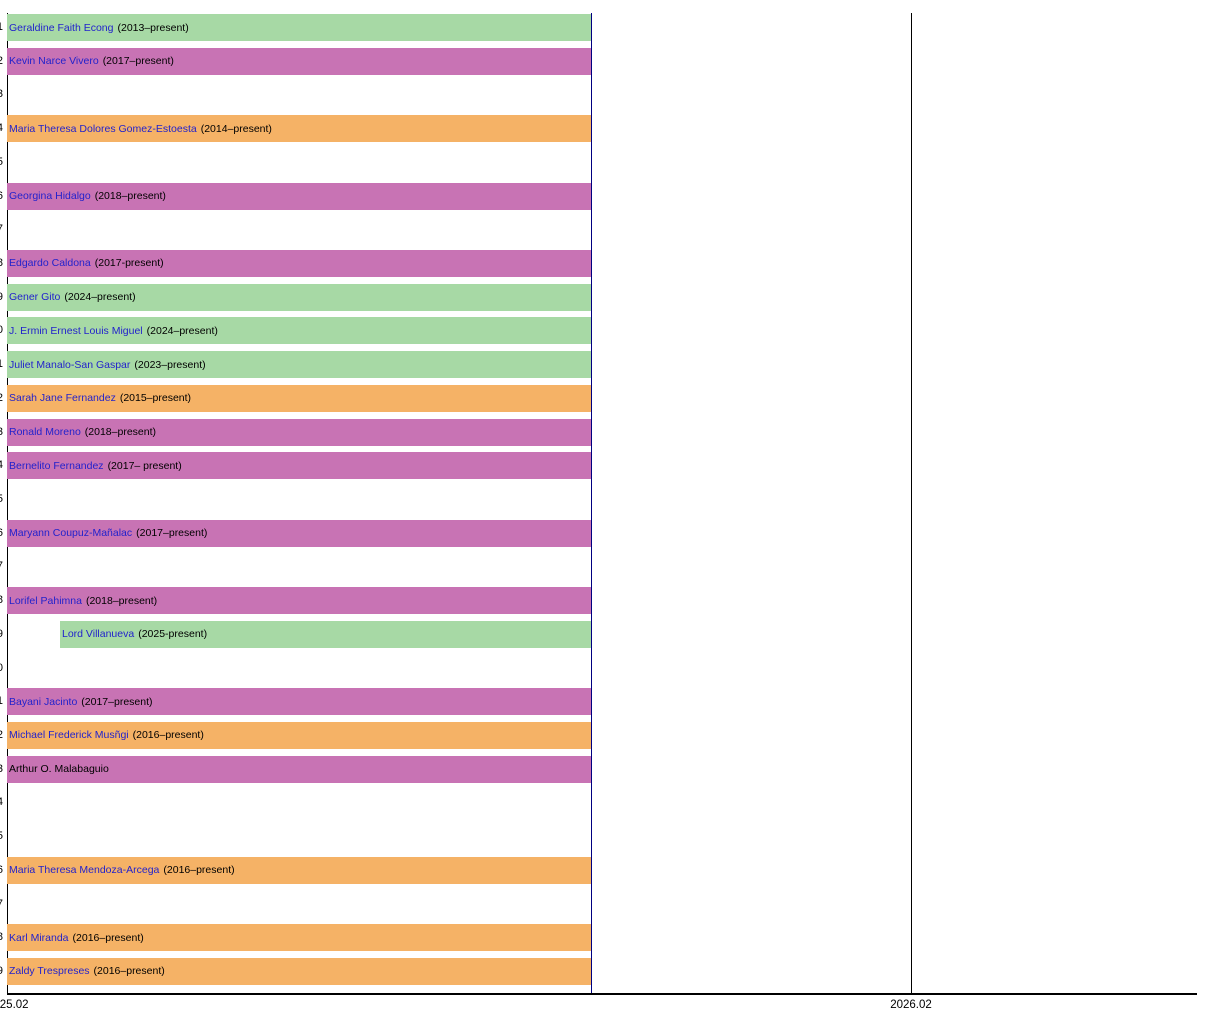 The width and height of the screenshot is (1225, 1015). Describe the element at coordinates (1, 971) in the screenshot. I see `row-number: 29` at that location.